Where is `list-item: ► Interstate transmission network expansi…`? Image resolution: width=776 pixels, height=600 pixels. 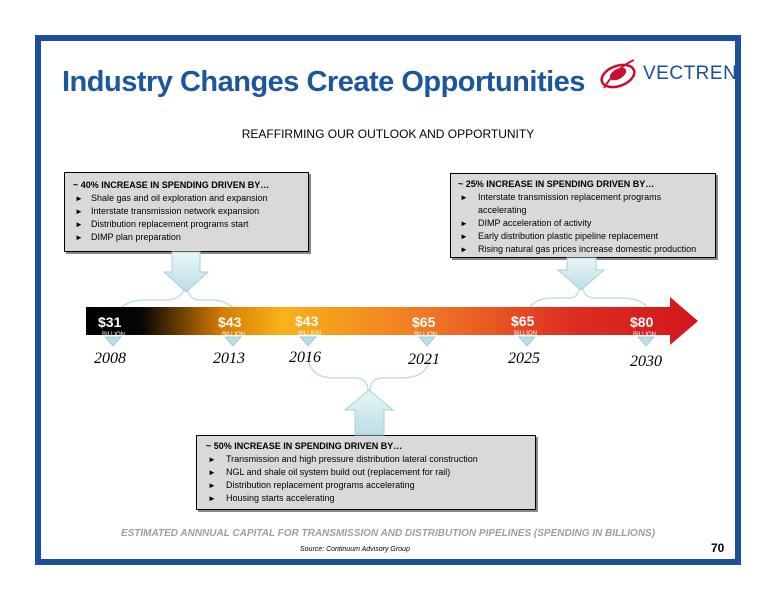 list-item: ► Interstate transmission network expansi… is located at coordinates (167, 211).